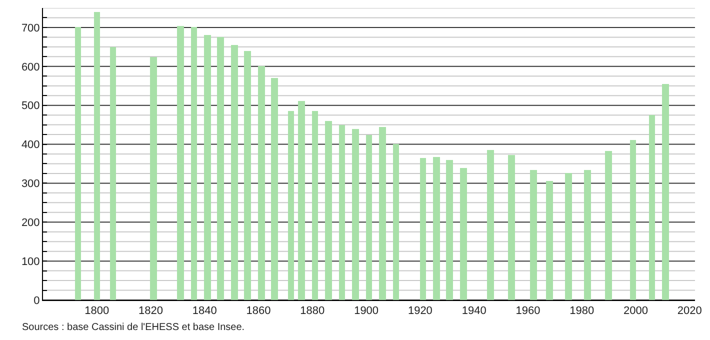 The height and width of the screenshot is (340, 710). Describe the element at coordinates (528, 311) in the screenshot. I see `x-tick-label: 1960` at that location.